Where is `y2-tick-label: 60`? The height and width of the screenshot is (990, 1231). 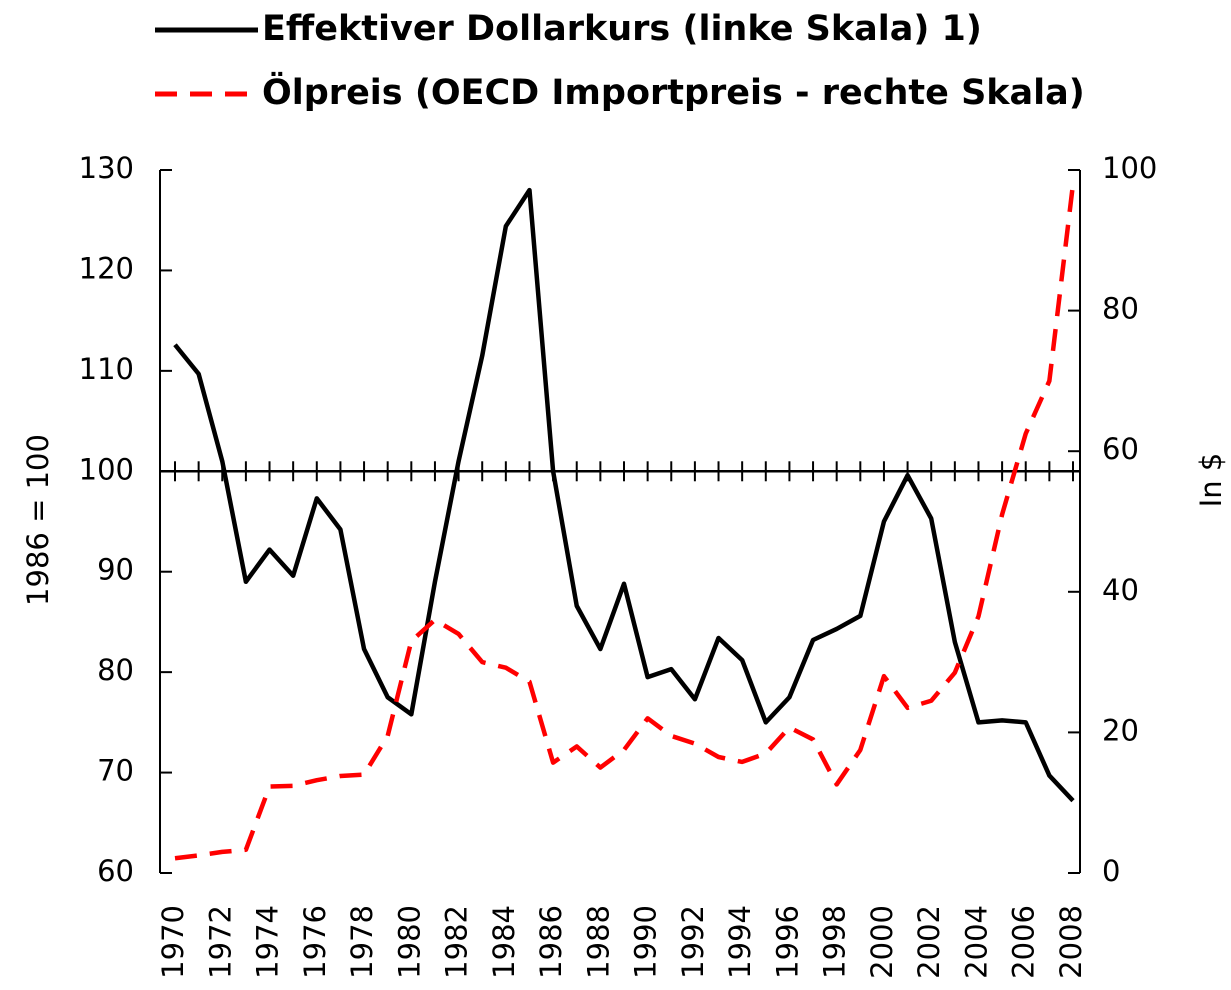
y2-tick-label: 60 is located at coordinates (1120, 449).